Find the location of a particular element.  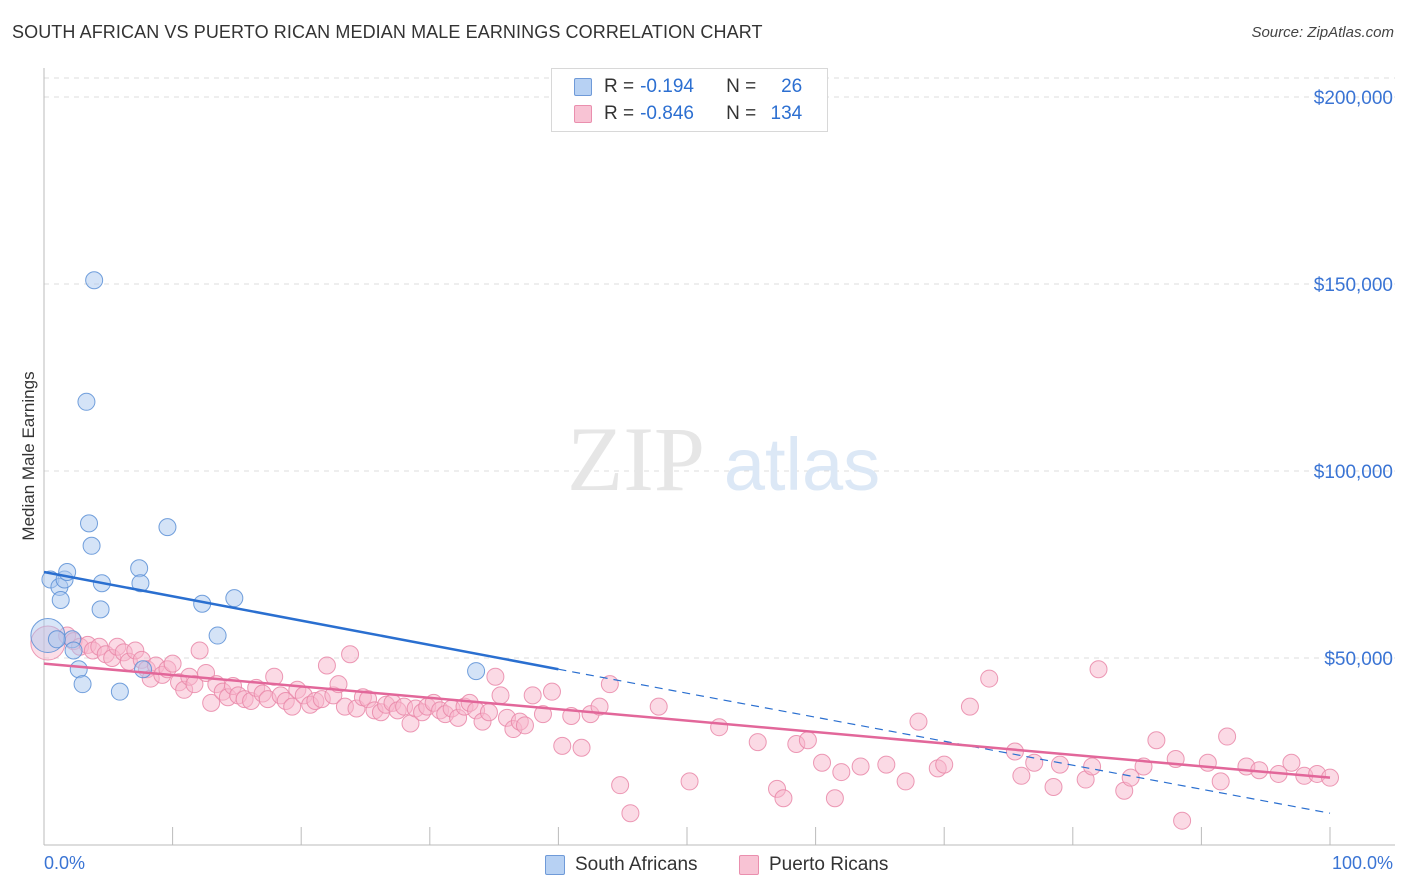

legend-r-value: -0.846 is located at coordinates (667, 113).